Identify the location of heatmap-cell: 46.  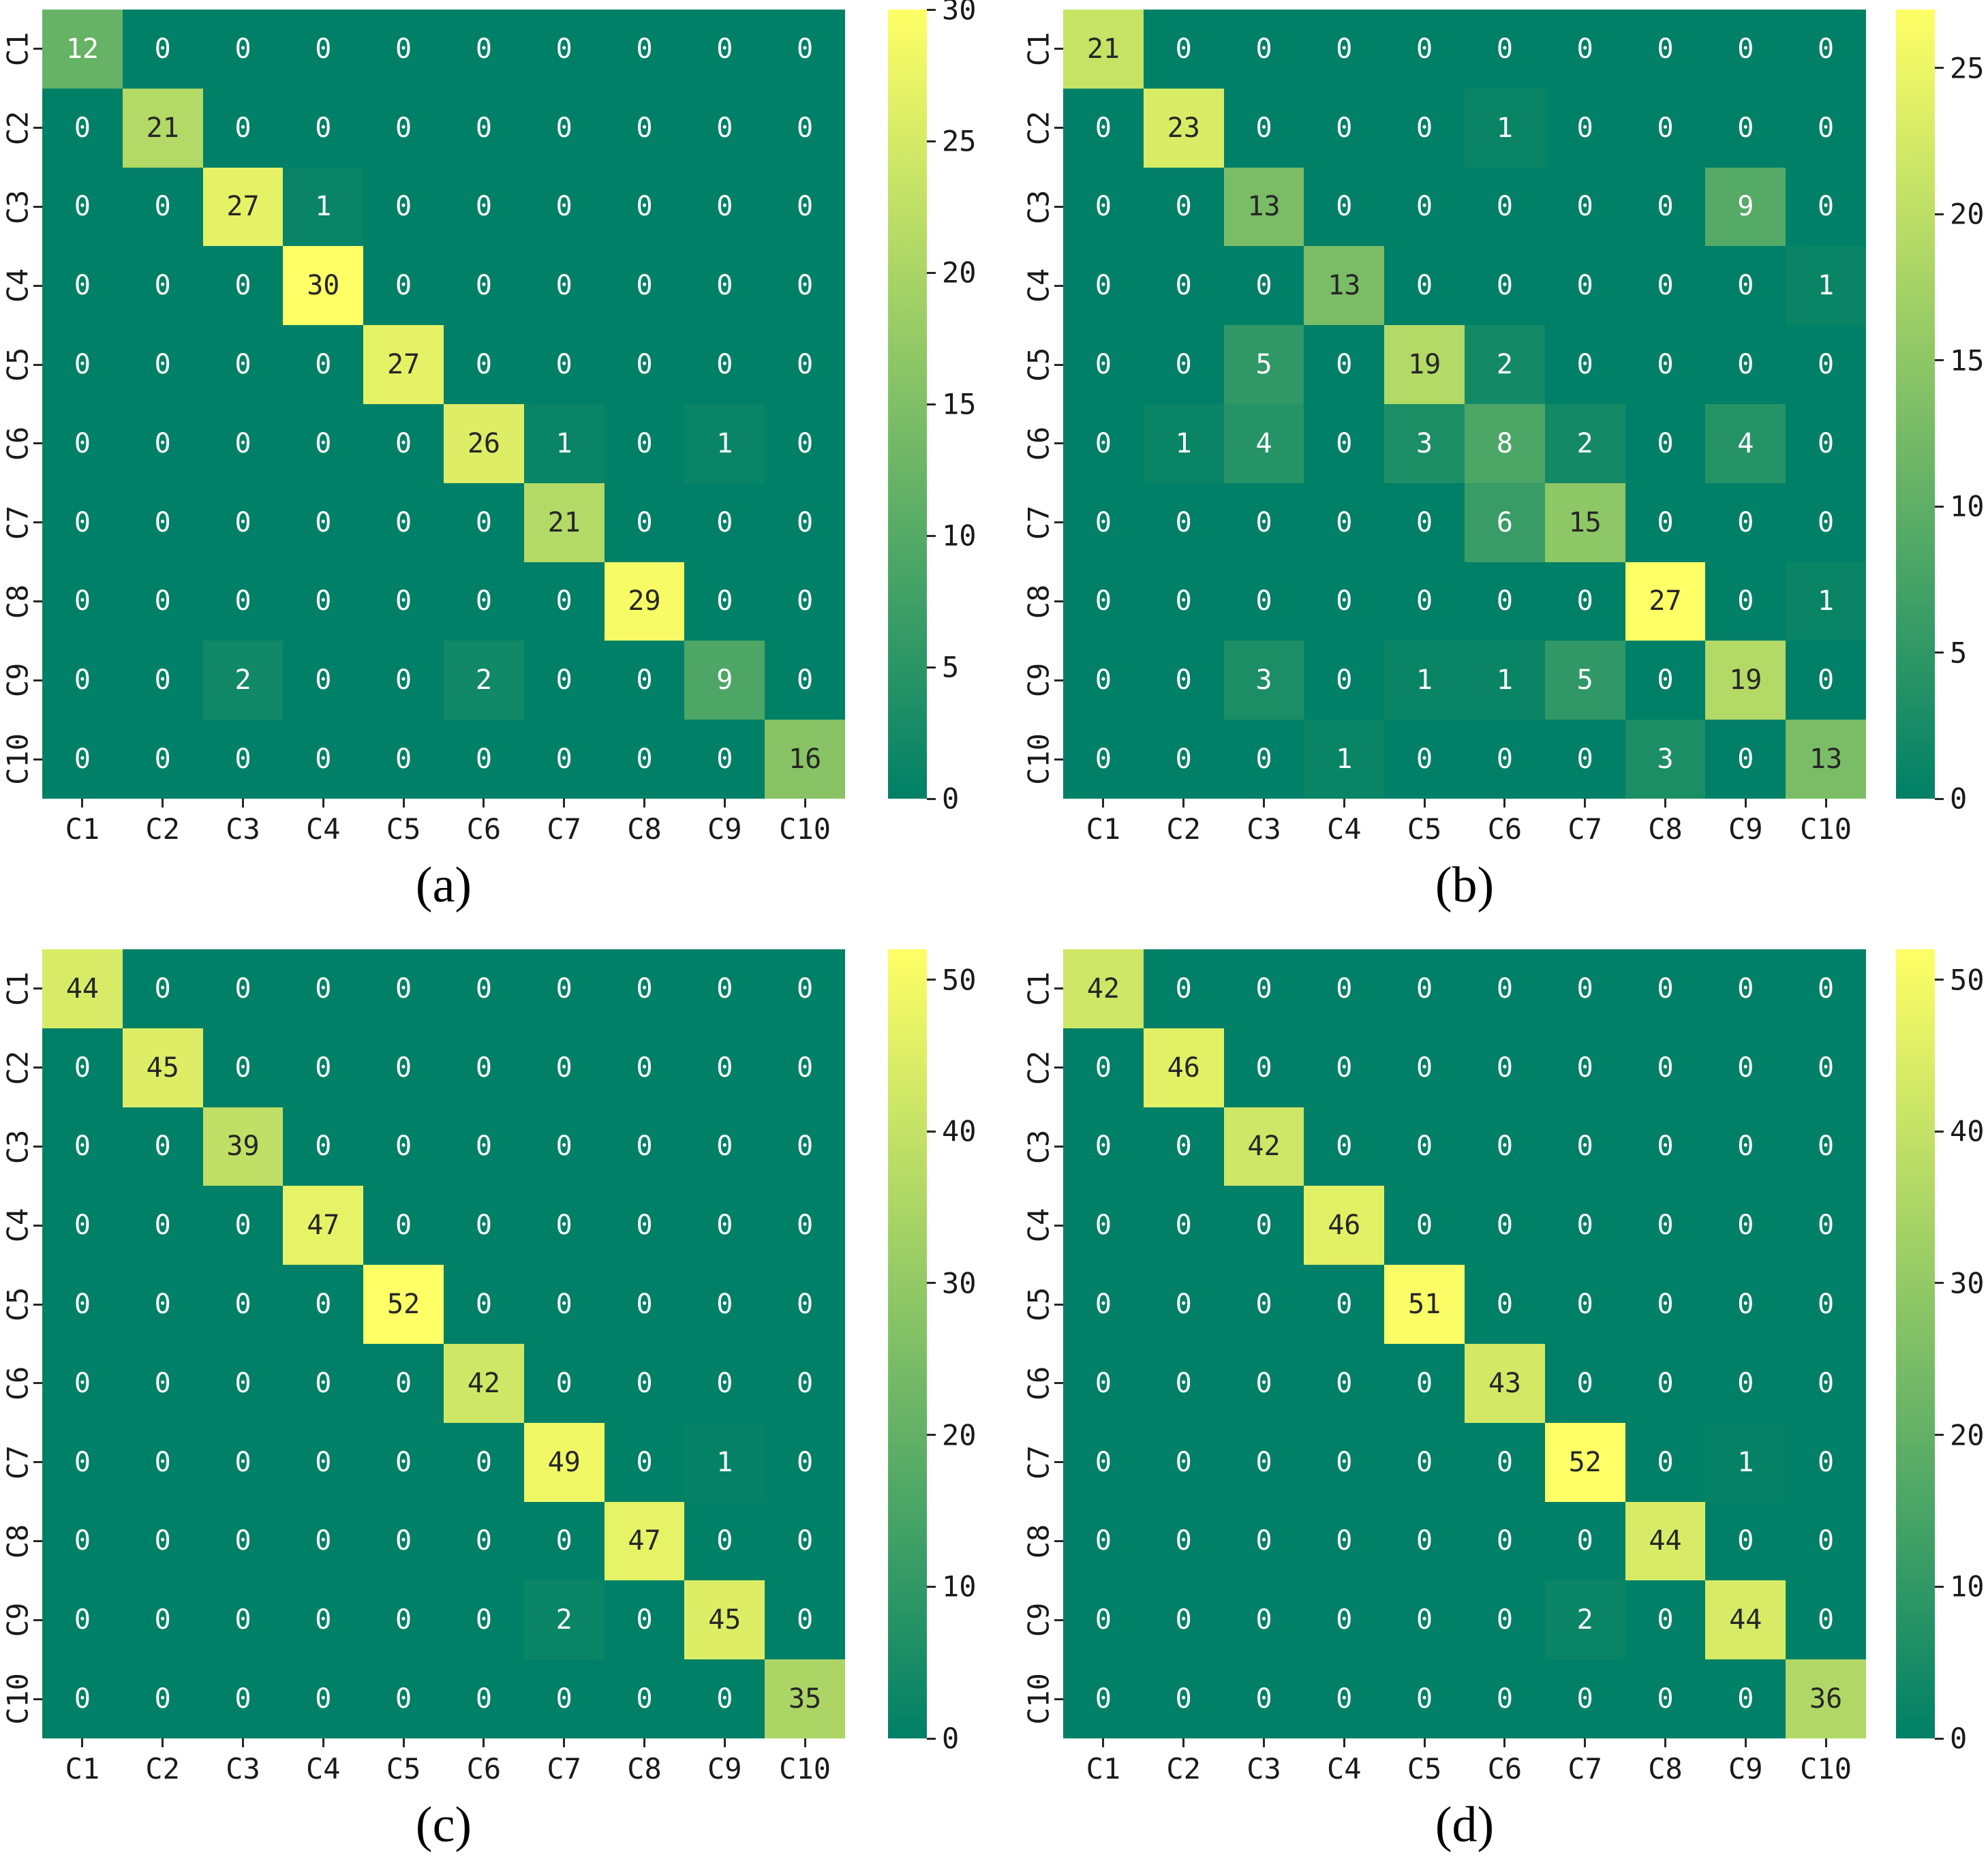
(1184, 1067).